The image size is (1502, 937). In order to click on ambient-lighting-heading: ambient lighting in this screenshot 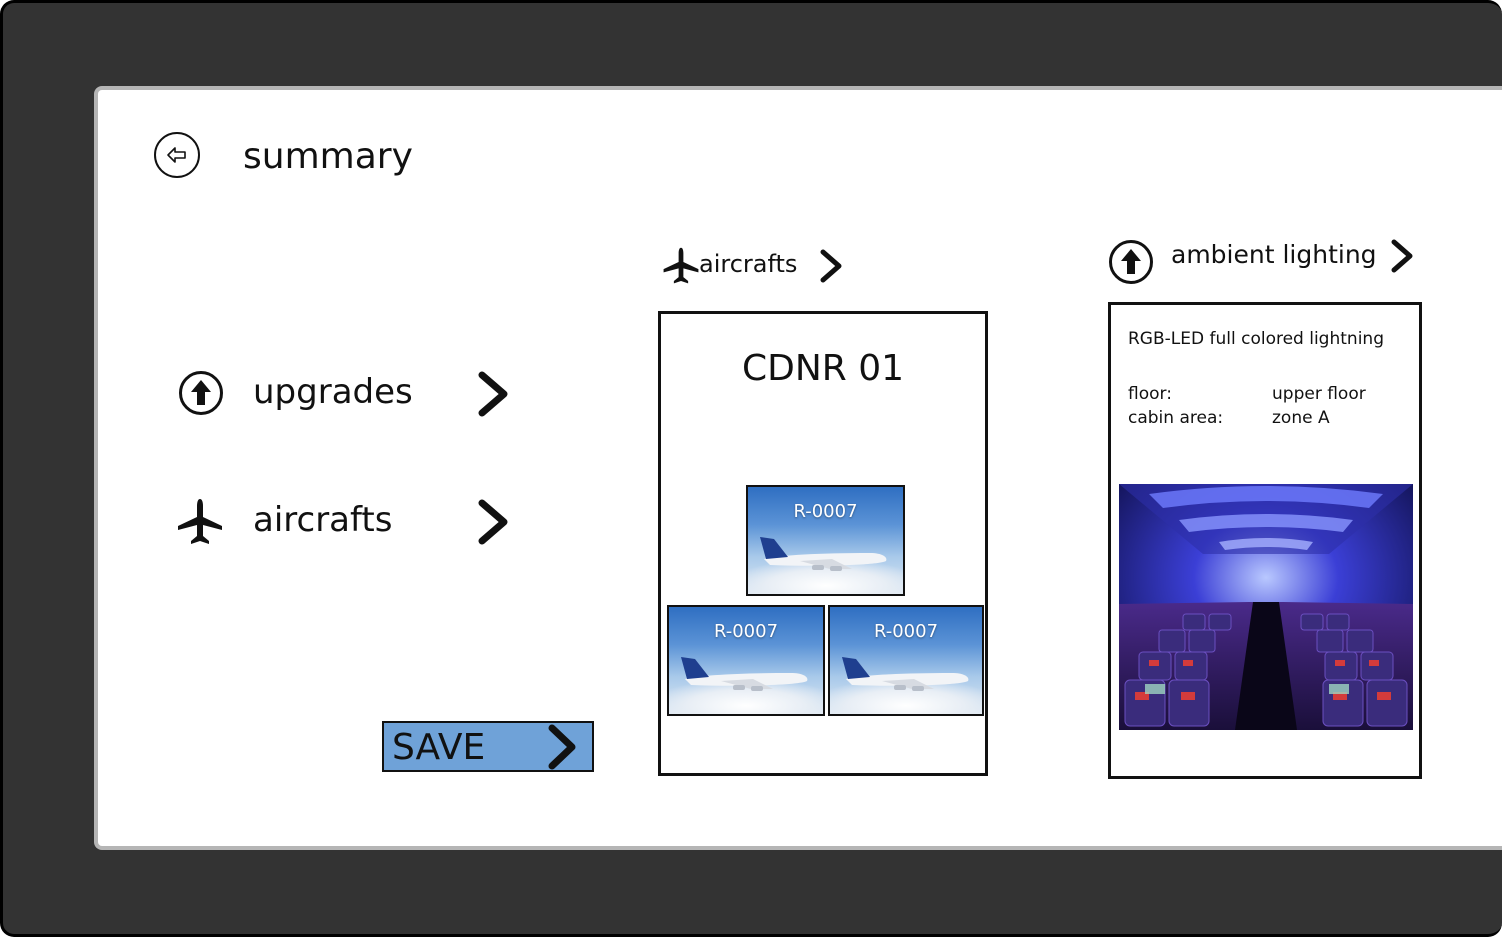, I will do `click(1274, 254)`.